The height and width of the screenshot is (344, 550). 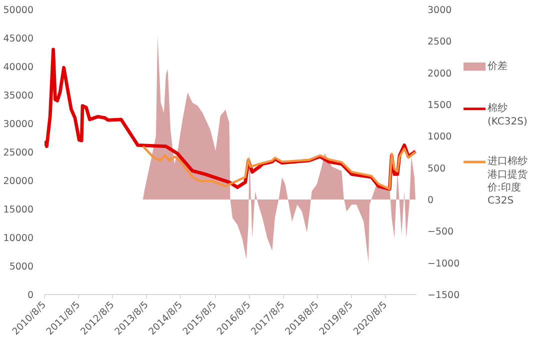 I want to click on y-tick-label: 20000, so click(x=18, y=181).